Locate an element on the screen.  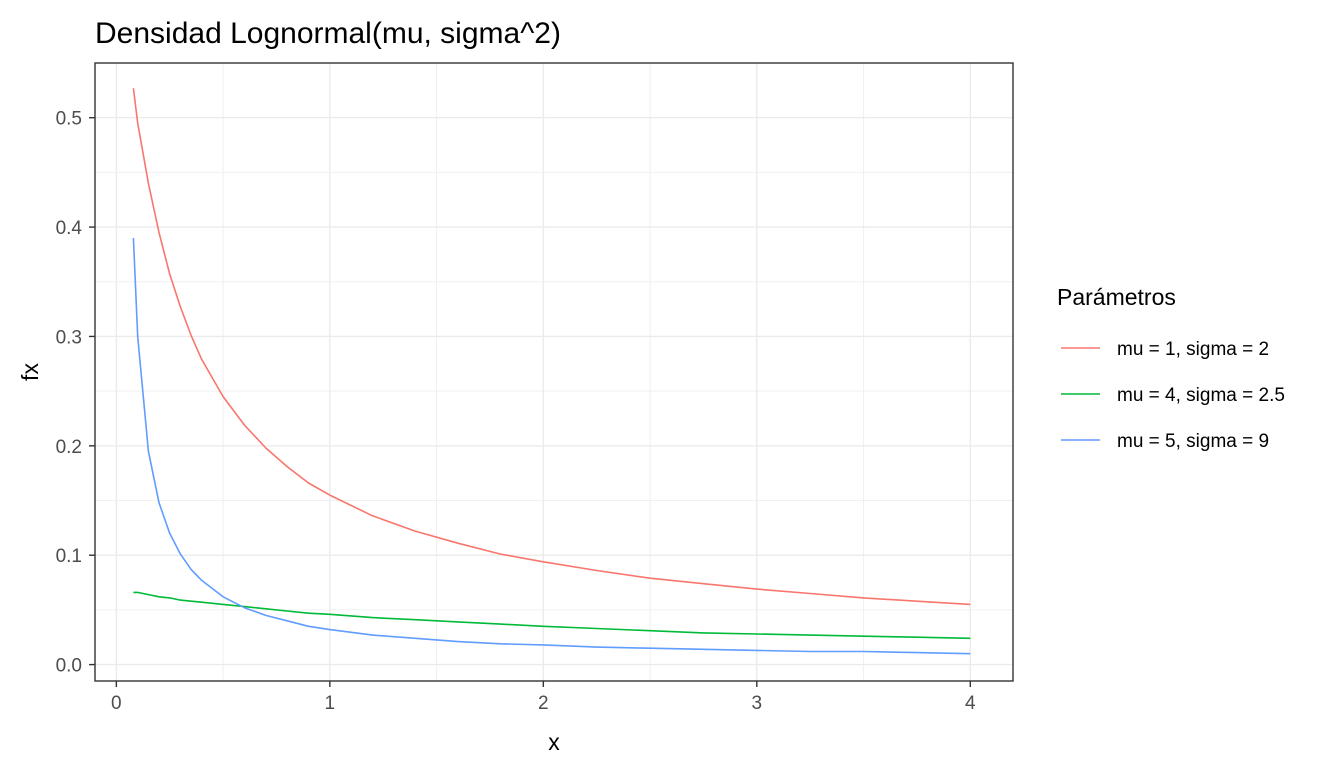
x-tick-label: 4 is located at coordinates (970, 703).